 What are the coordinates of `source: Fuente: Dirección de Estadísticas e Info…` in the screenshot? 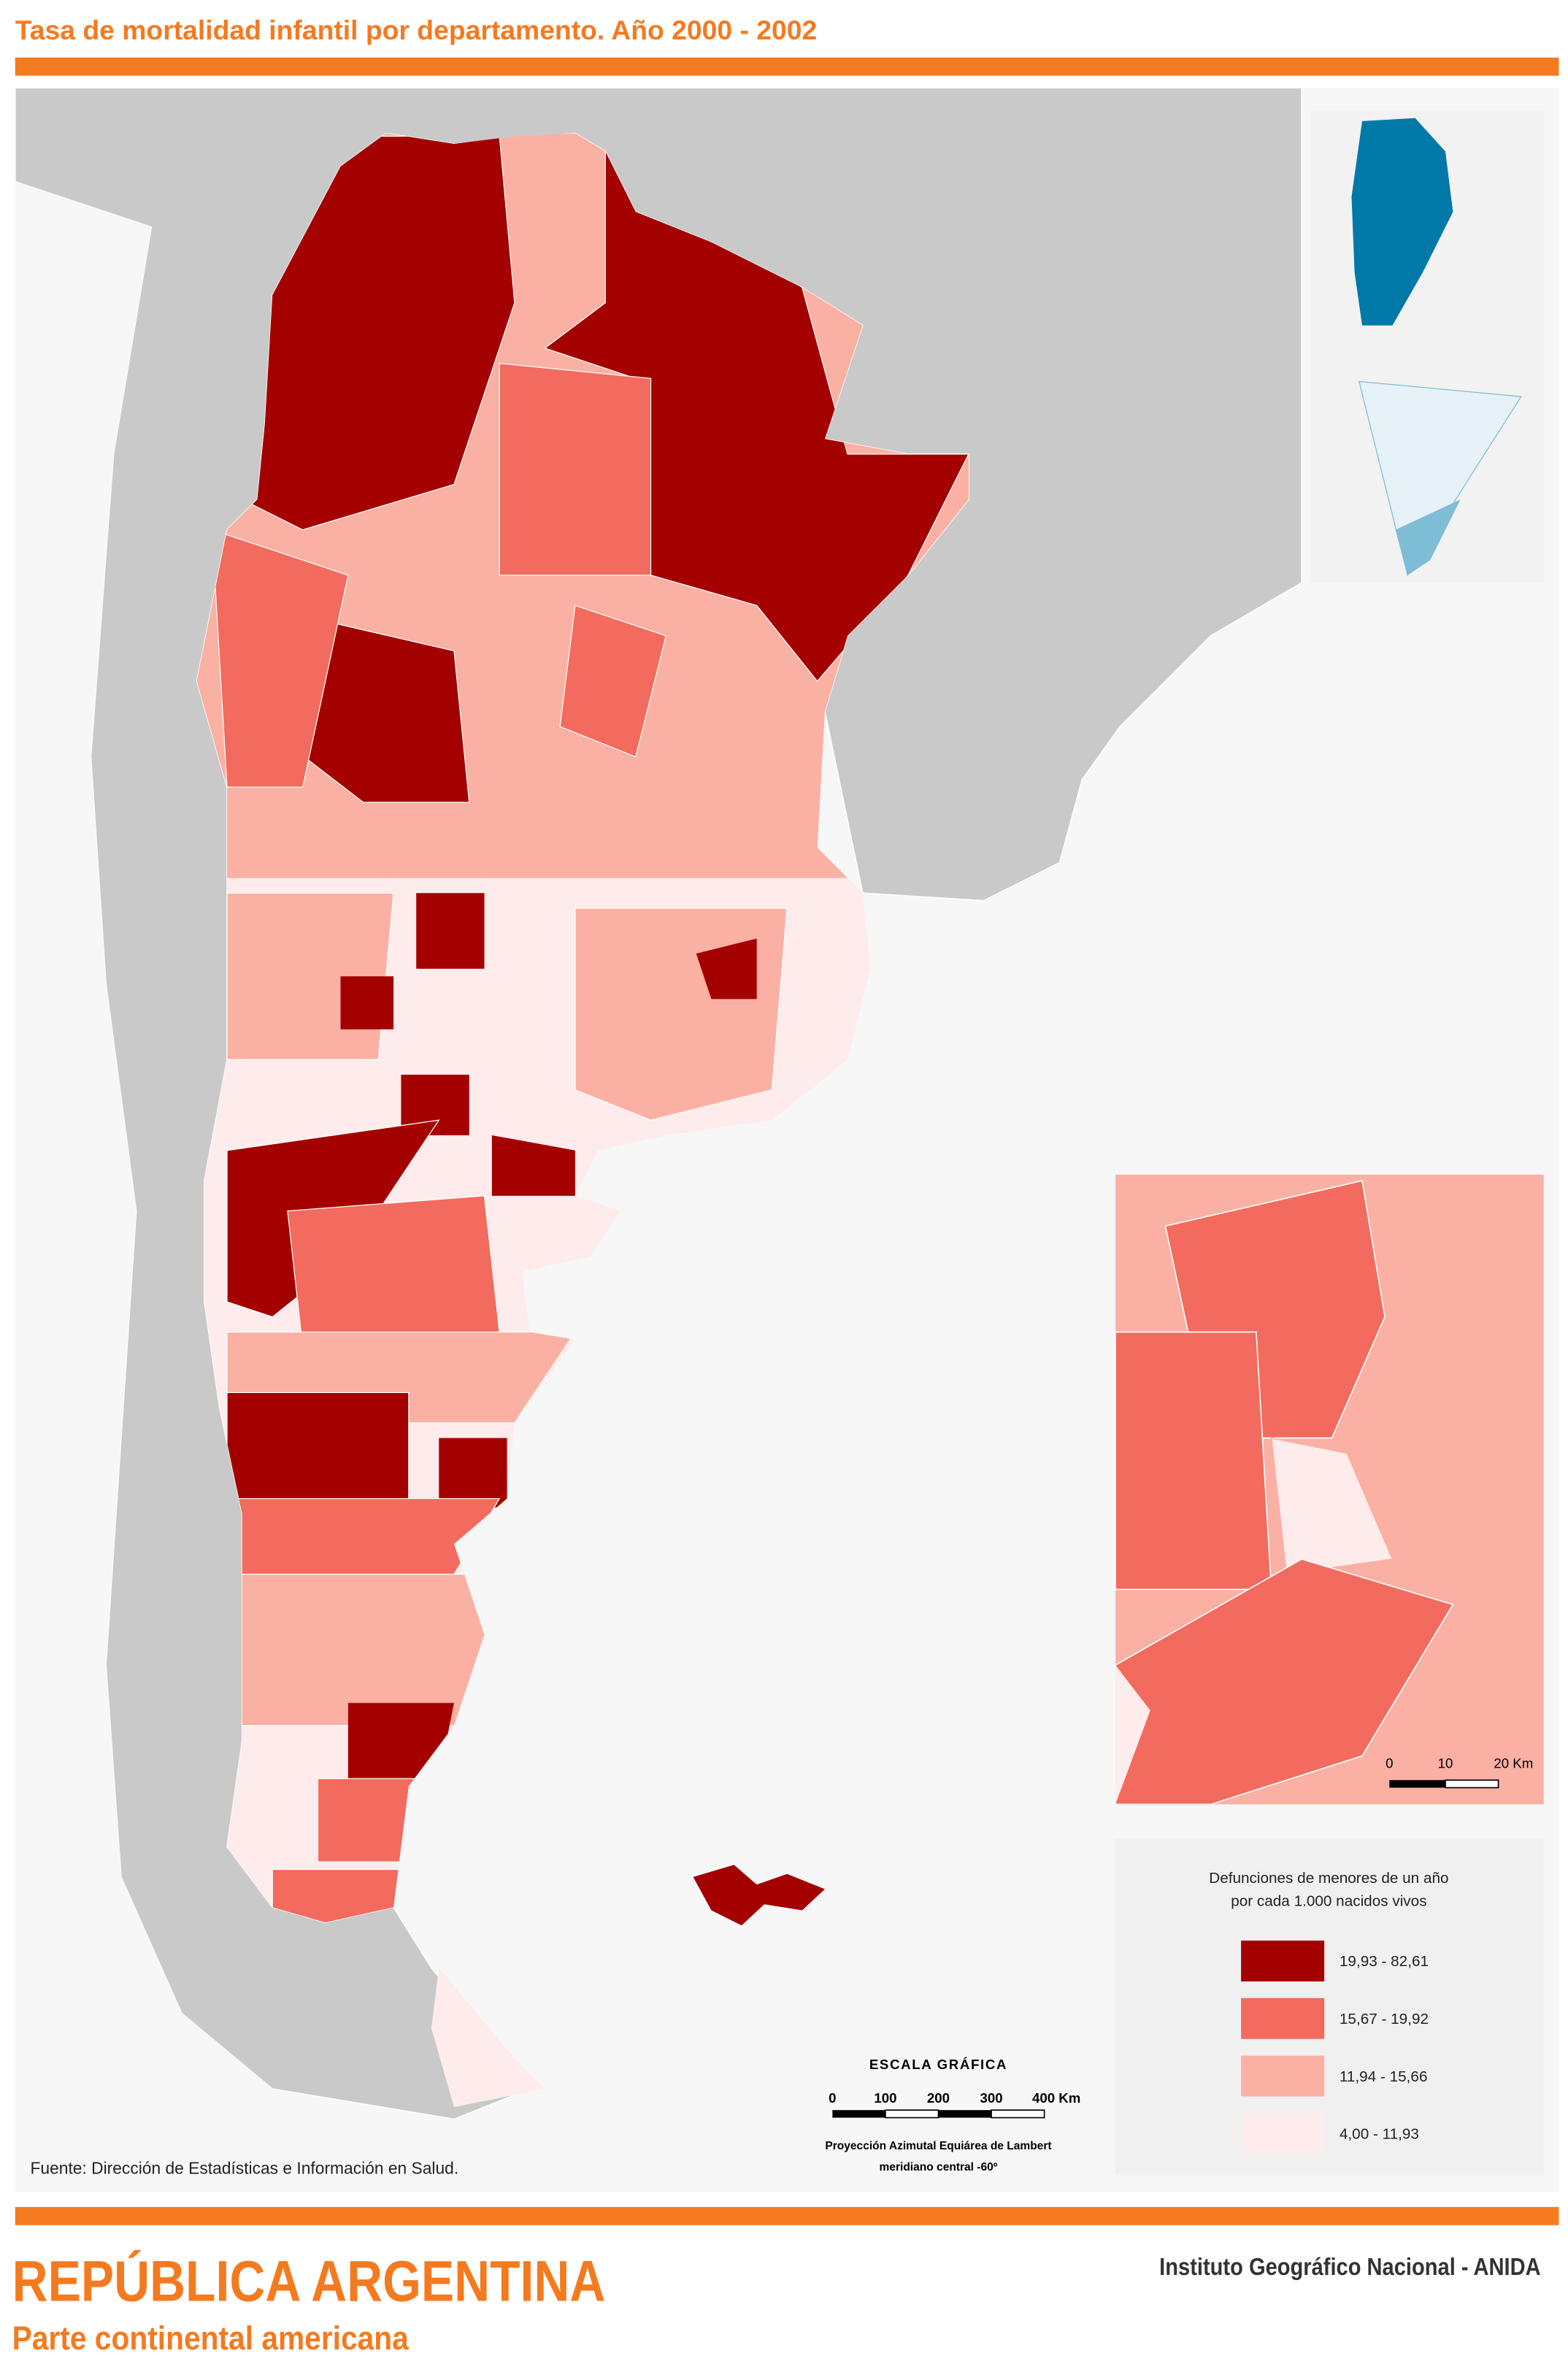 It's located at (244, 2167).